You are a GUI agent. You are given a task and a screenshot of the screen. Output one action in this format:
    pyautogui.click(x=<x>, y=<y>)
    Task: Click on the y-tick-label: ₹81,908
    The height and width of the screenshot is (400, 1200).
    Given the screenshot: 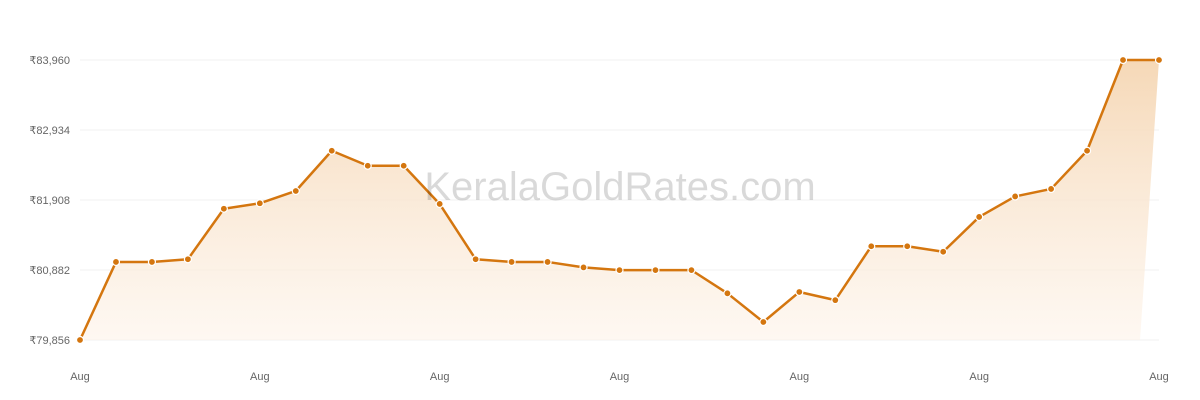 What is the action you would take?
    pyautogui.click(x=49, y=201)
    